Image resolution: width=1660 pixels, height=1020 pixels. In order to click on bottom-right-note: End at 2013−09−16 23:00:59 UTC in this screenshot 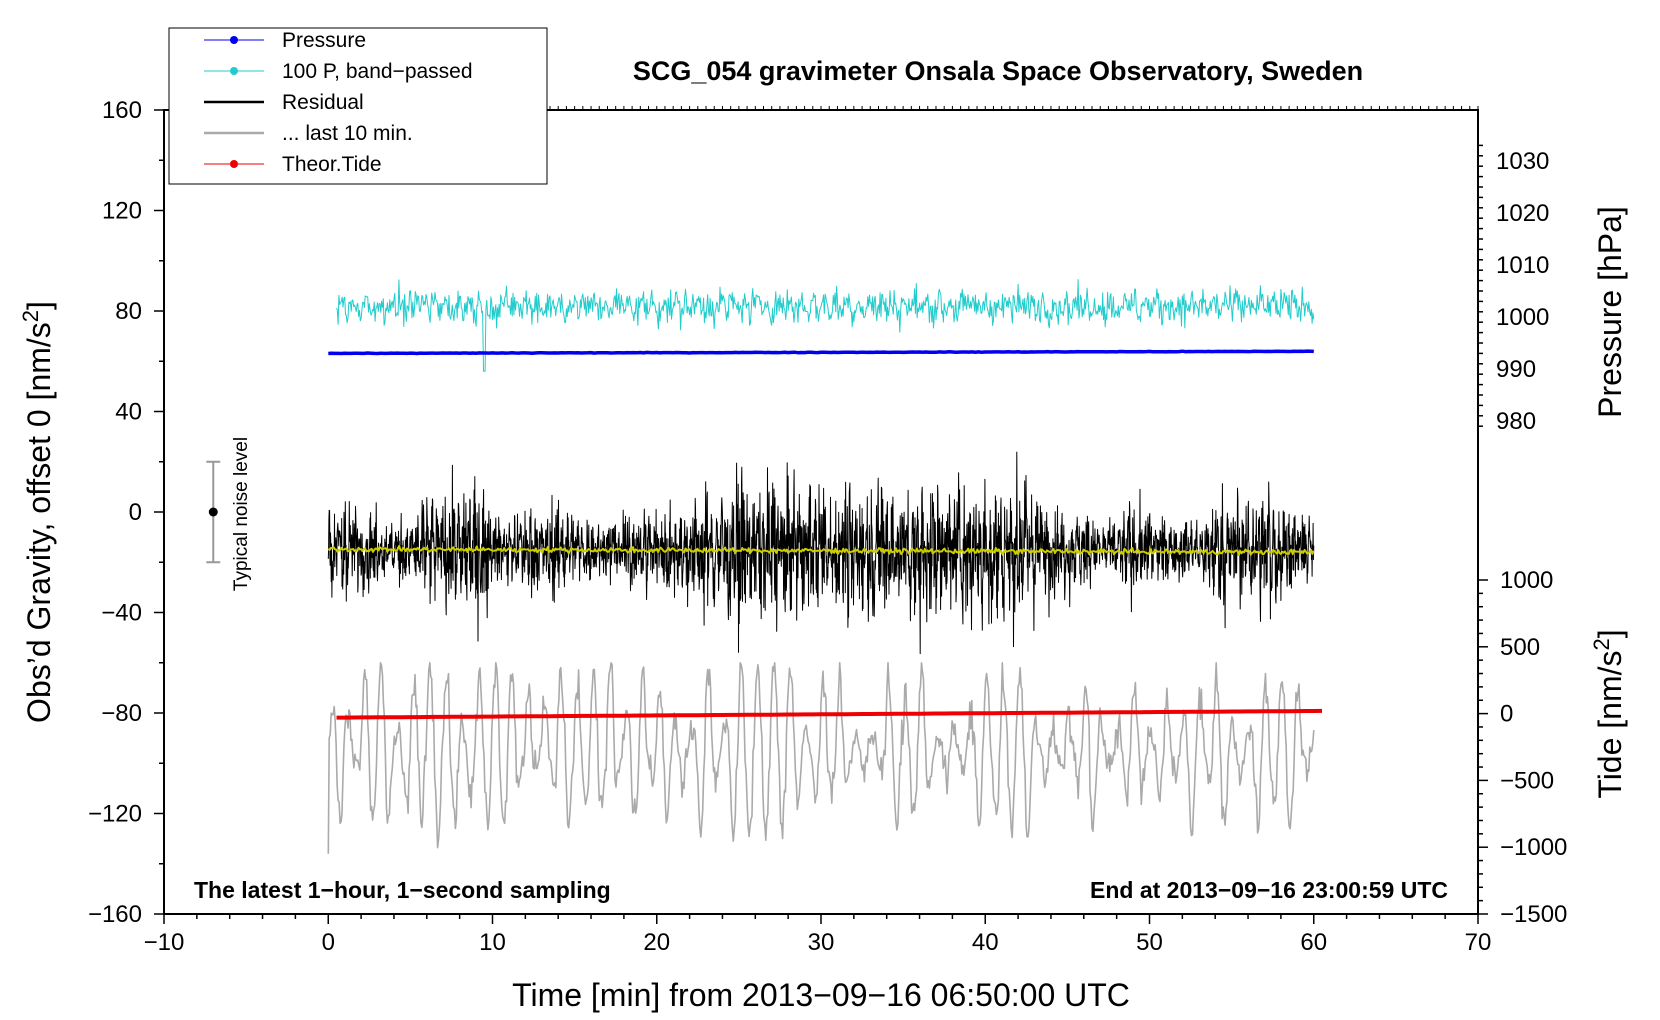, I will do `click(1269, 890)`.